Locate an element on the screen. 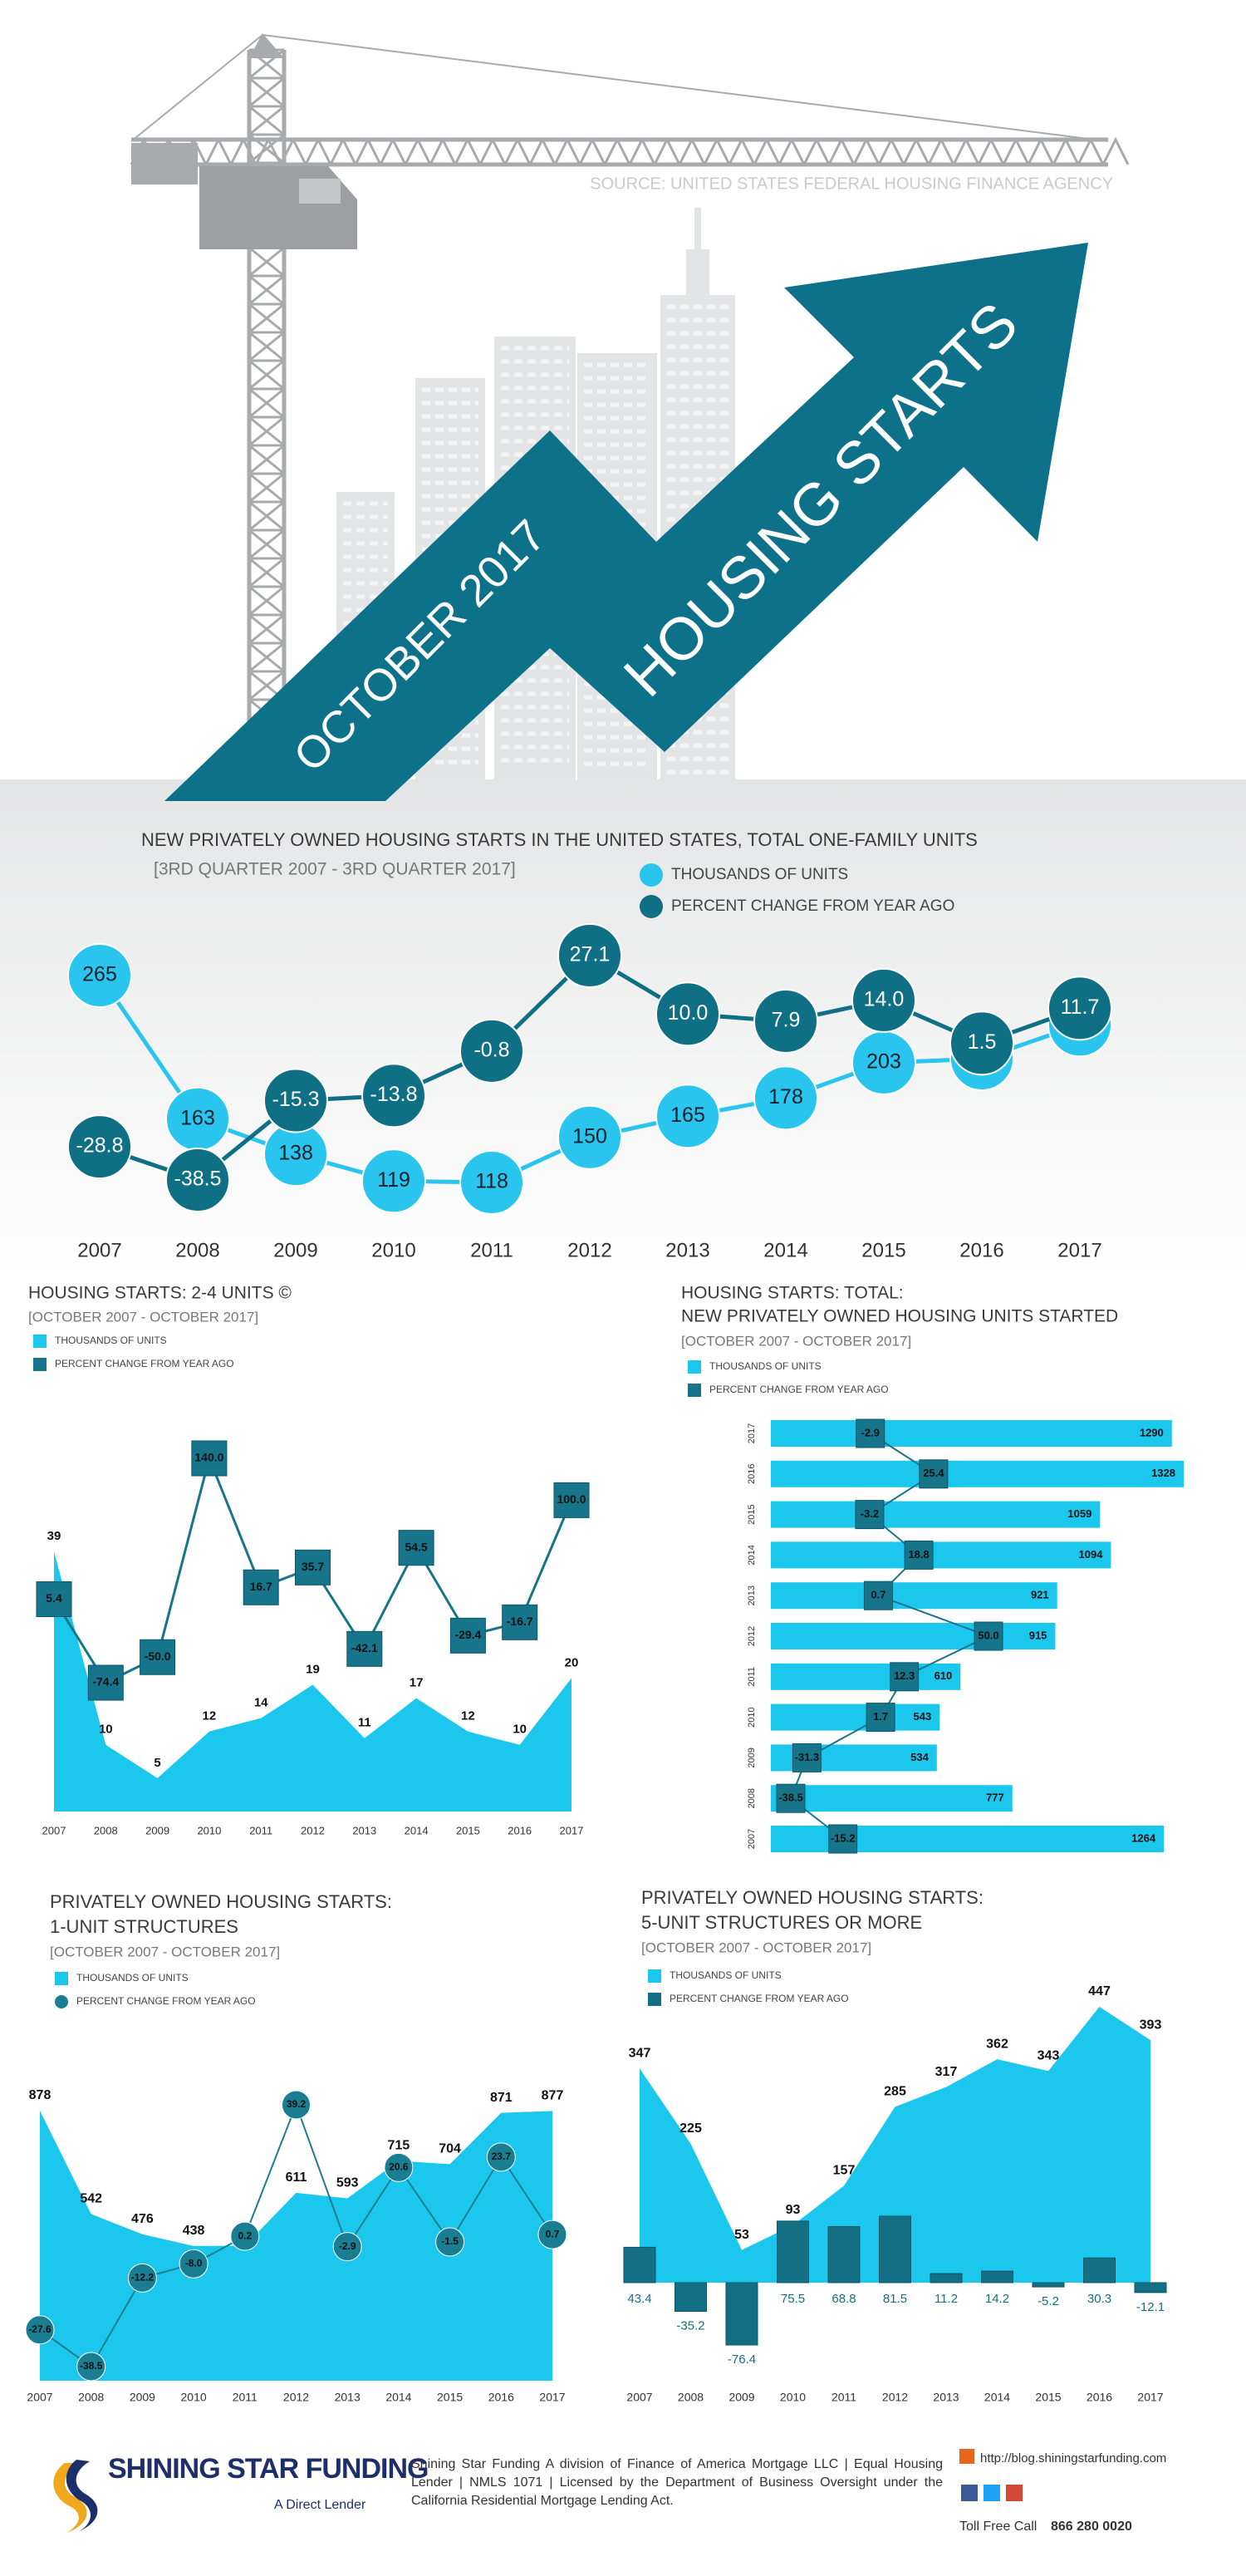 This screenshot has width=1246, height=2576. data-label: 0.7 is located at coordinates (553, 2233).